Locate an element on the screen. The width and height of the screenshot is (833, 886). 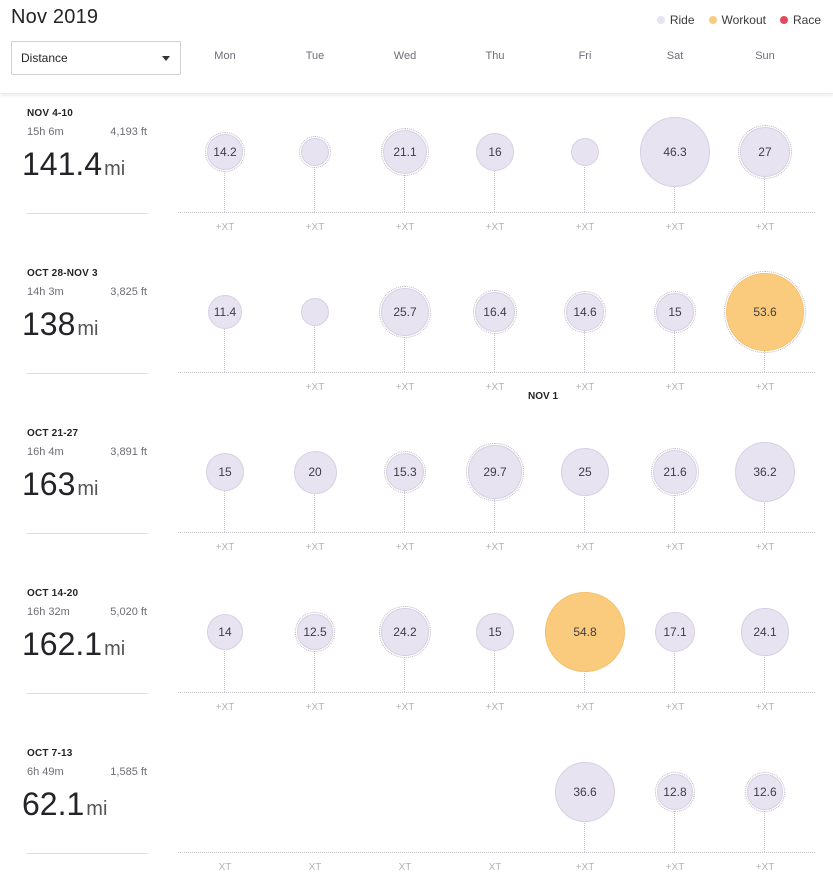
week-distance-value: 138 is located at coordinates (49, 324).